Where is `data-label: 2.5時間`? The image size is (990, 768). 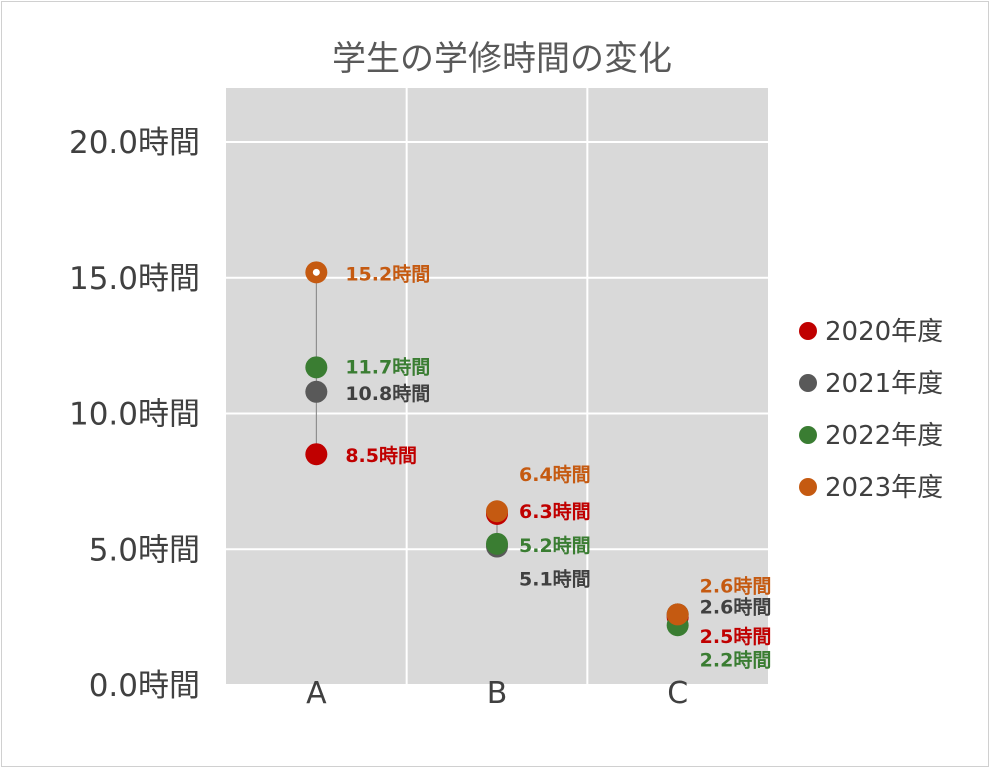
data-label: 2.5時間 is located at coordinates (736, 637).